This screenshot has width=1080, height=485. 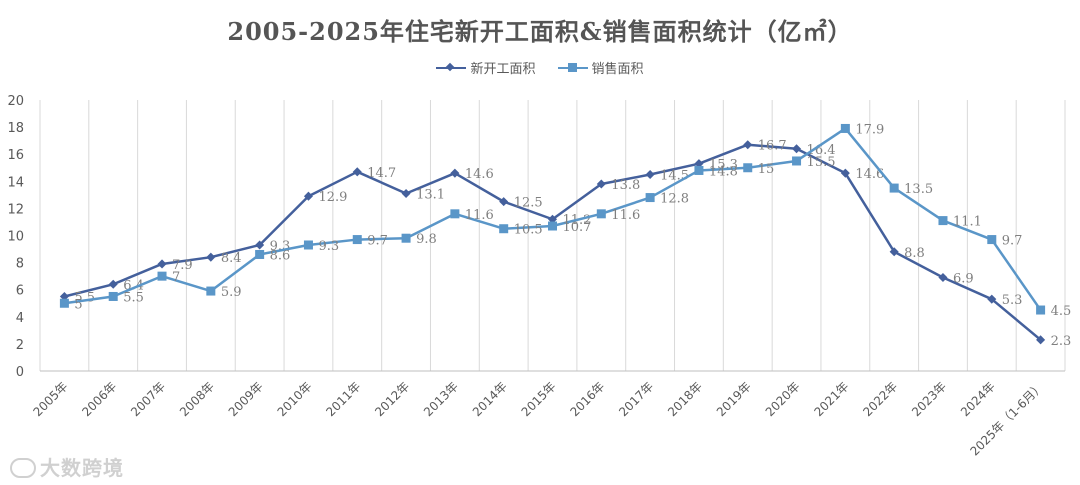 I want to click on watermark: 大数跨境, so click(x=67, y=466).